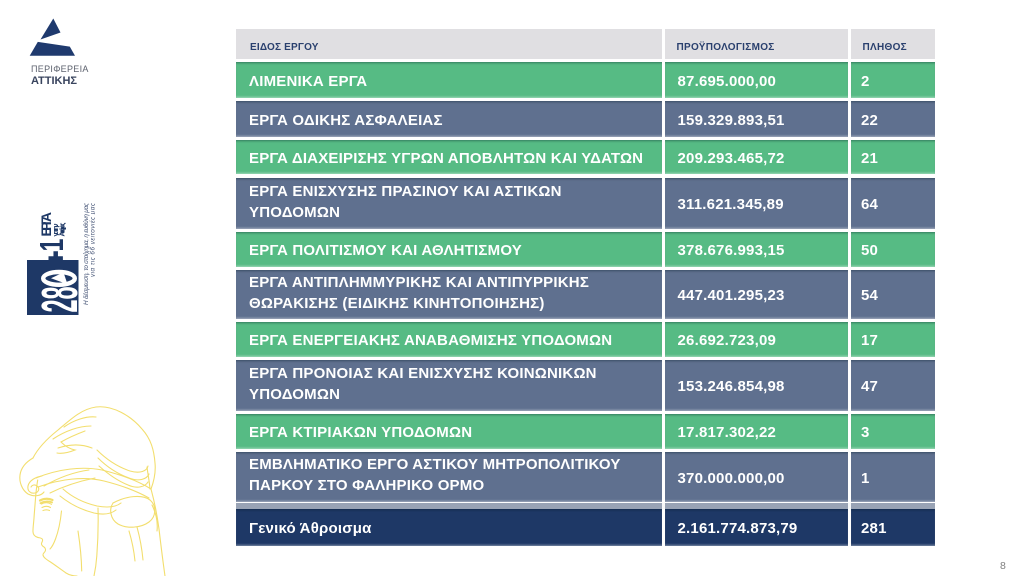 This screenshot has width=1024, height=576. Describe the element at coordinates (52, 245) in the screenshot. I see `svg-text: 1` at that location.